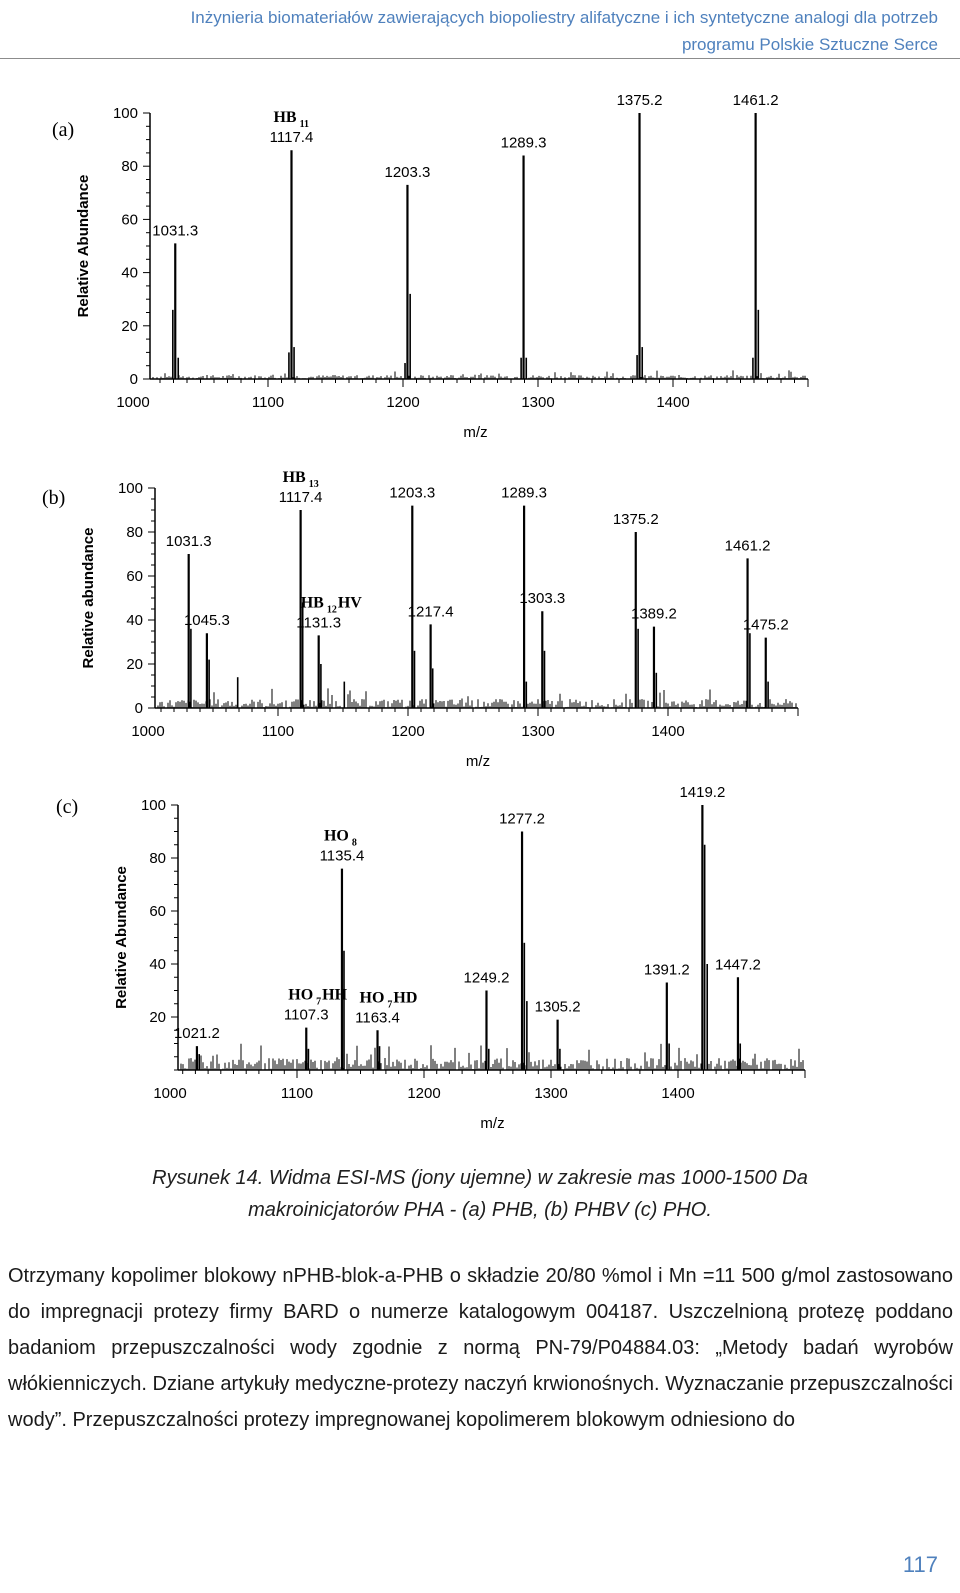 This screenshot has height=1593, width=960. I want to click on header-line-2: programu Polskie Sztuczne Serce, so click(809, 44).